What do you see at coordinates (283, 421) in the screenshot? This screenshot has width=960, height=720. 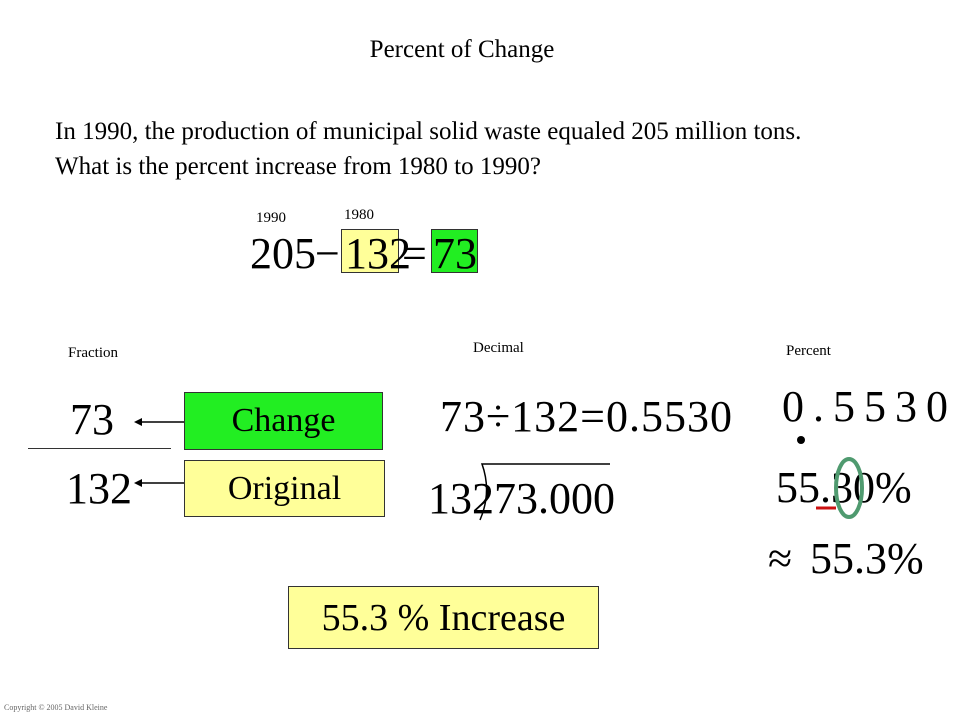 I see `change-label-box: Change` at bounding box center [283, 421].